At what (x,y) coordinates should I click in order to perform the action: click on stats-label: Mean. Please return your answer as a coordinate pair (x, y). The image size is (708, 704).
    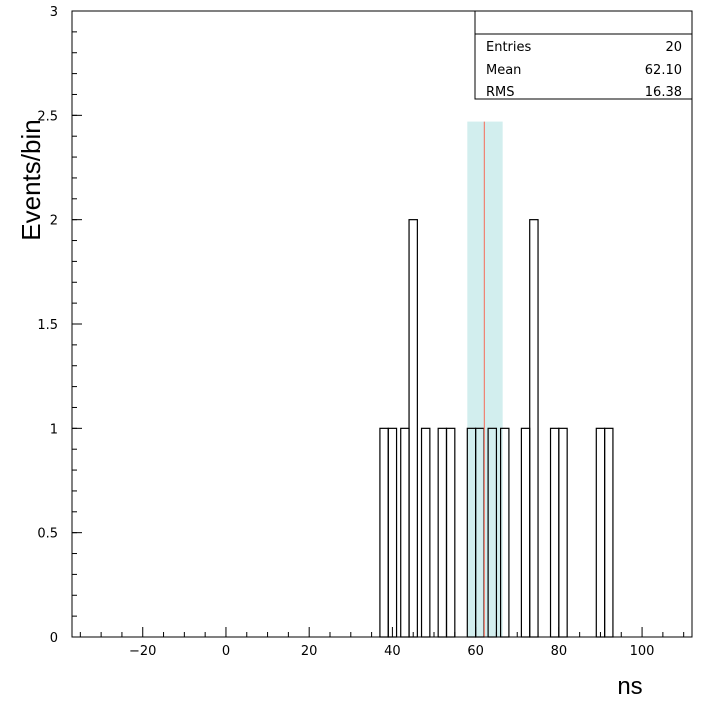
    Looking at the image, I should click on (503, 70).